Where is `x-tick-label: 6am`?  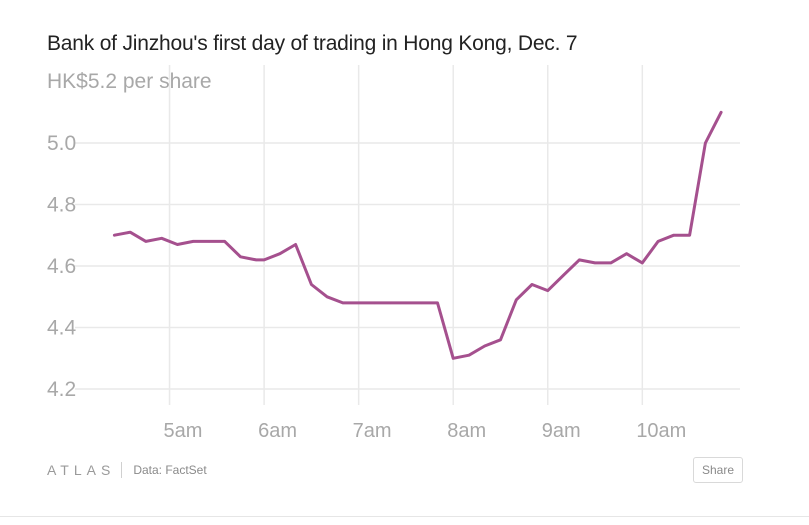 x-tick-label: 6am is located at coordinates (277, 431).